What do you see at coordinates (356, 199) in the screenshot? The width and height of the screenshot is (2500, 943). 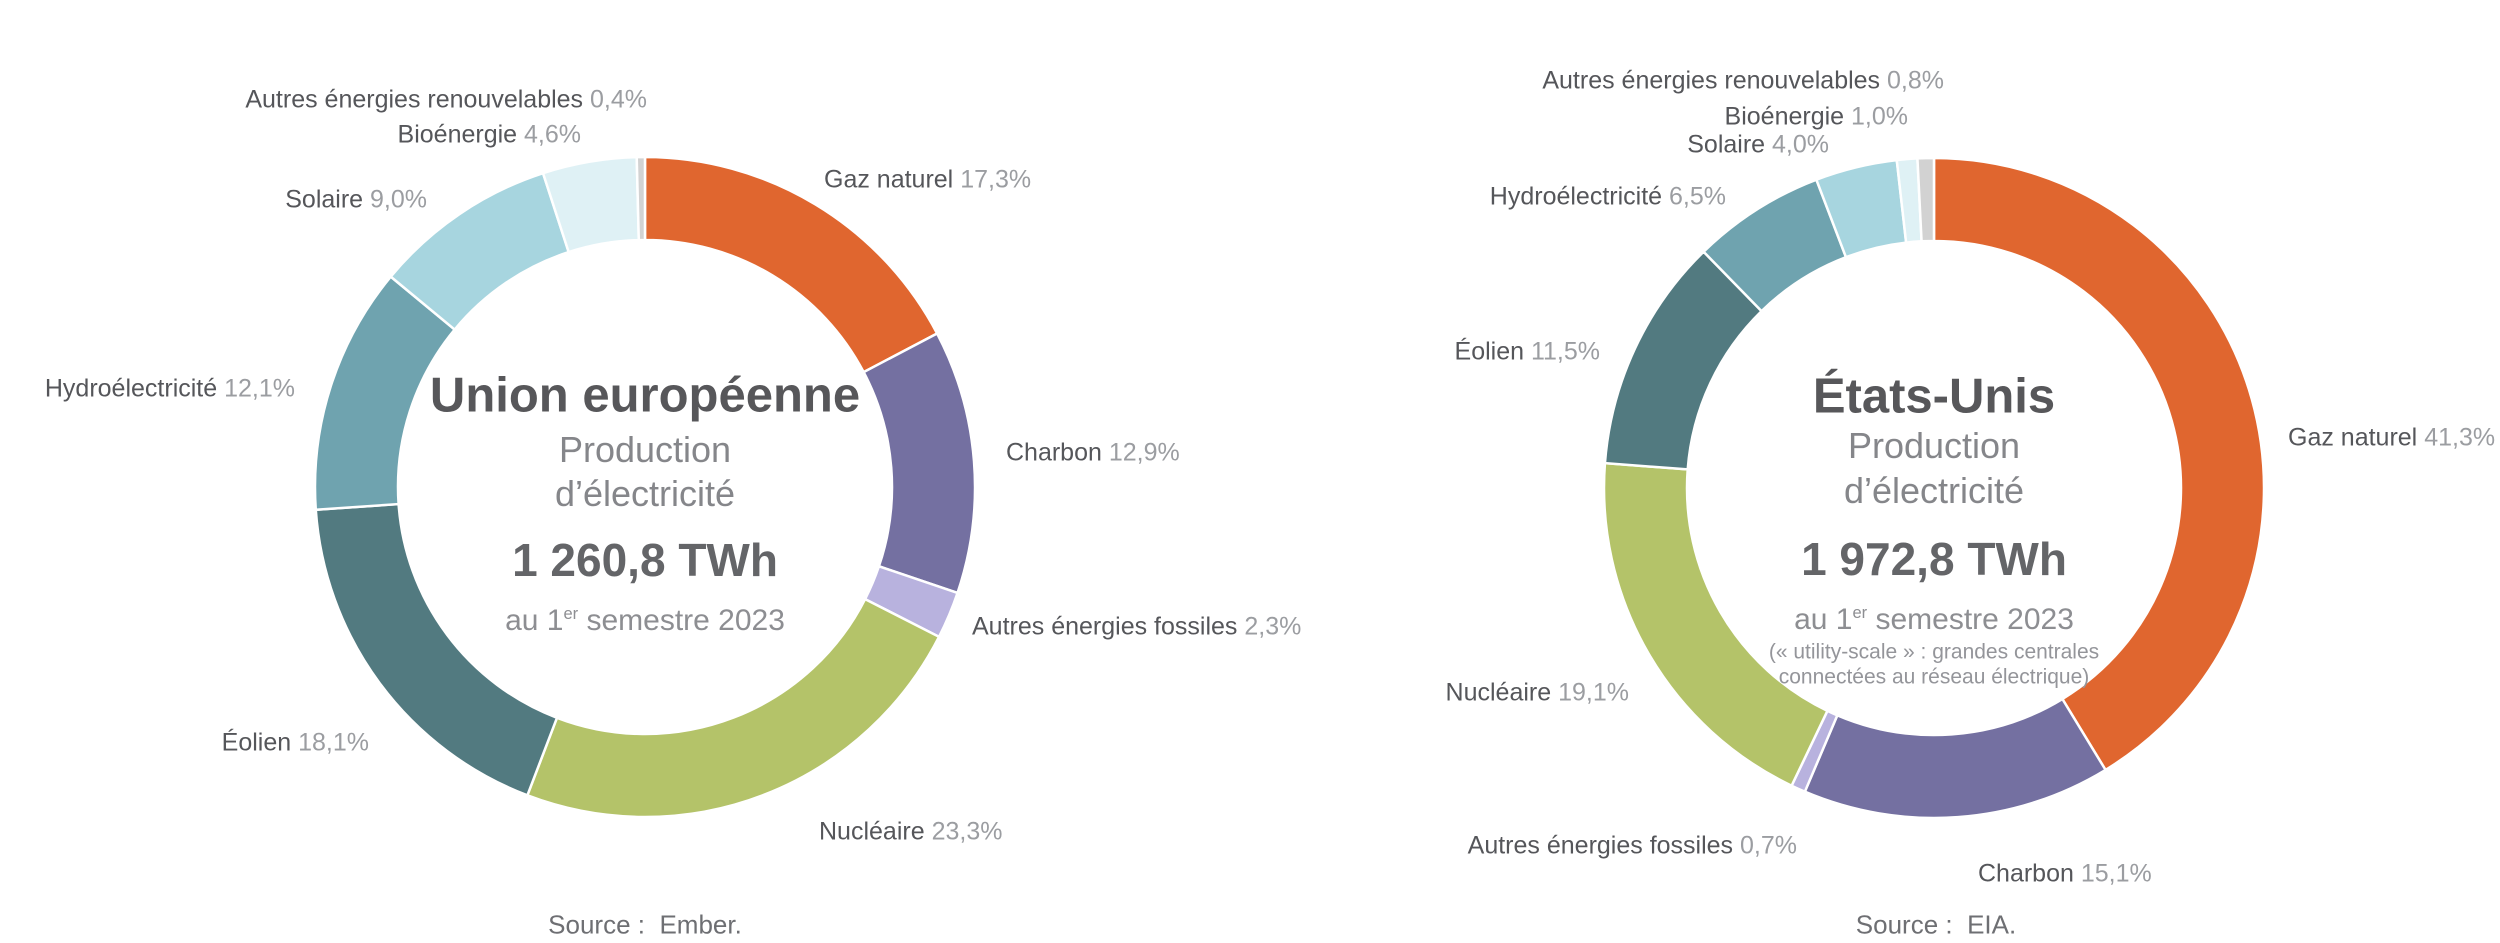 I see `eu-label-solaire: Solaire 9,0%` at bounding box center [356, 199].